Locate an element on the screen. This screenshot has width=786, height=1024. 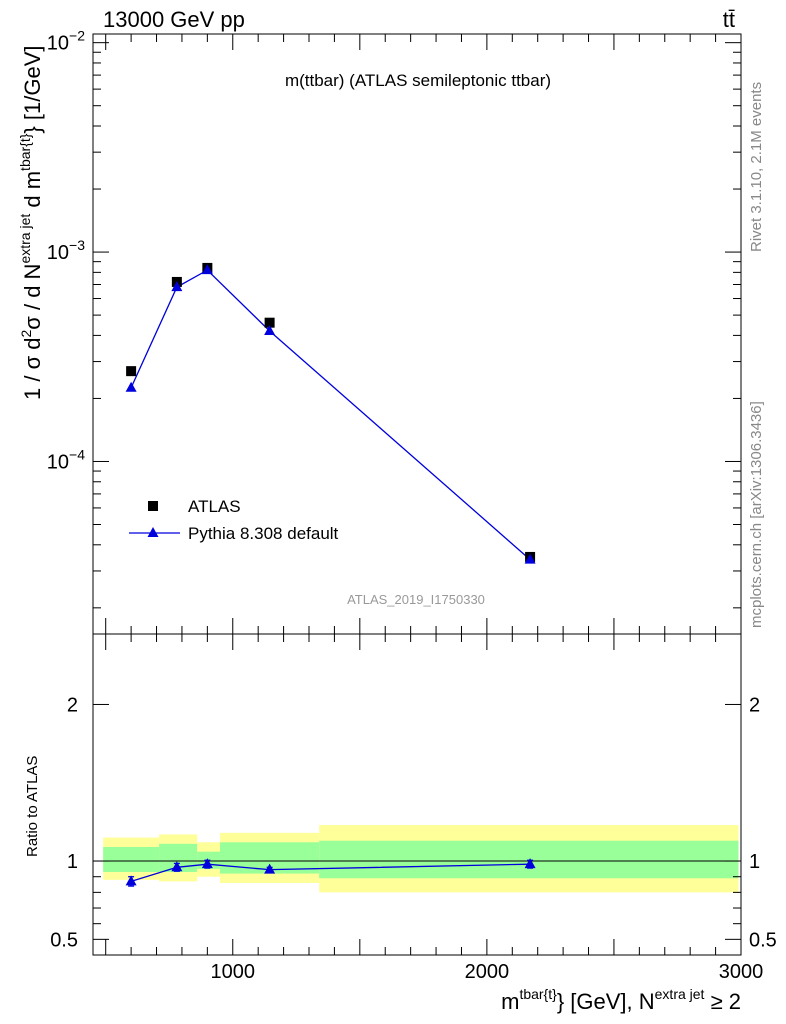
ratio-y-tick-label-right: 0.5 is located at coordinates (763, 940).